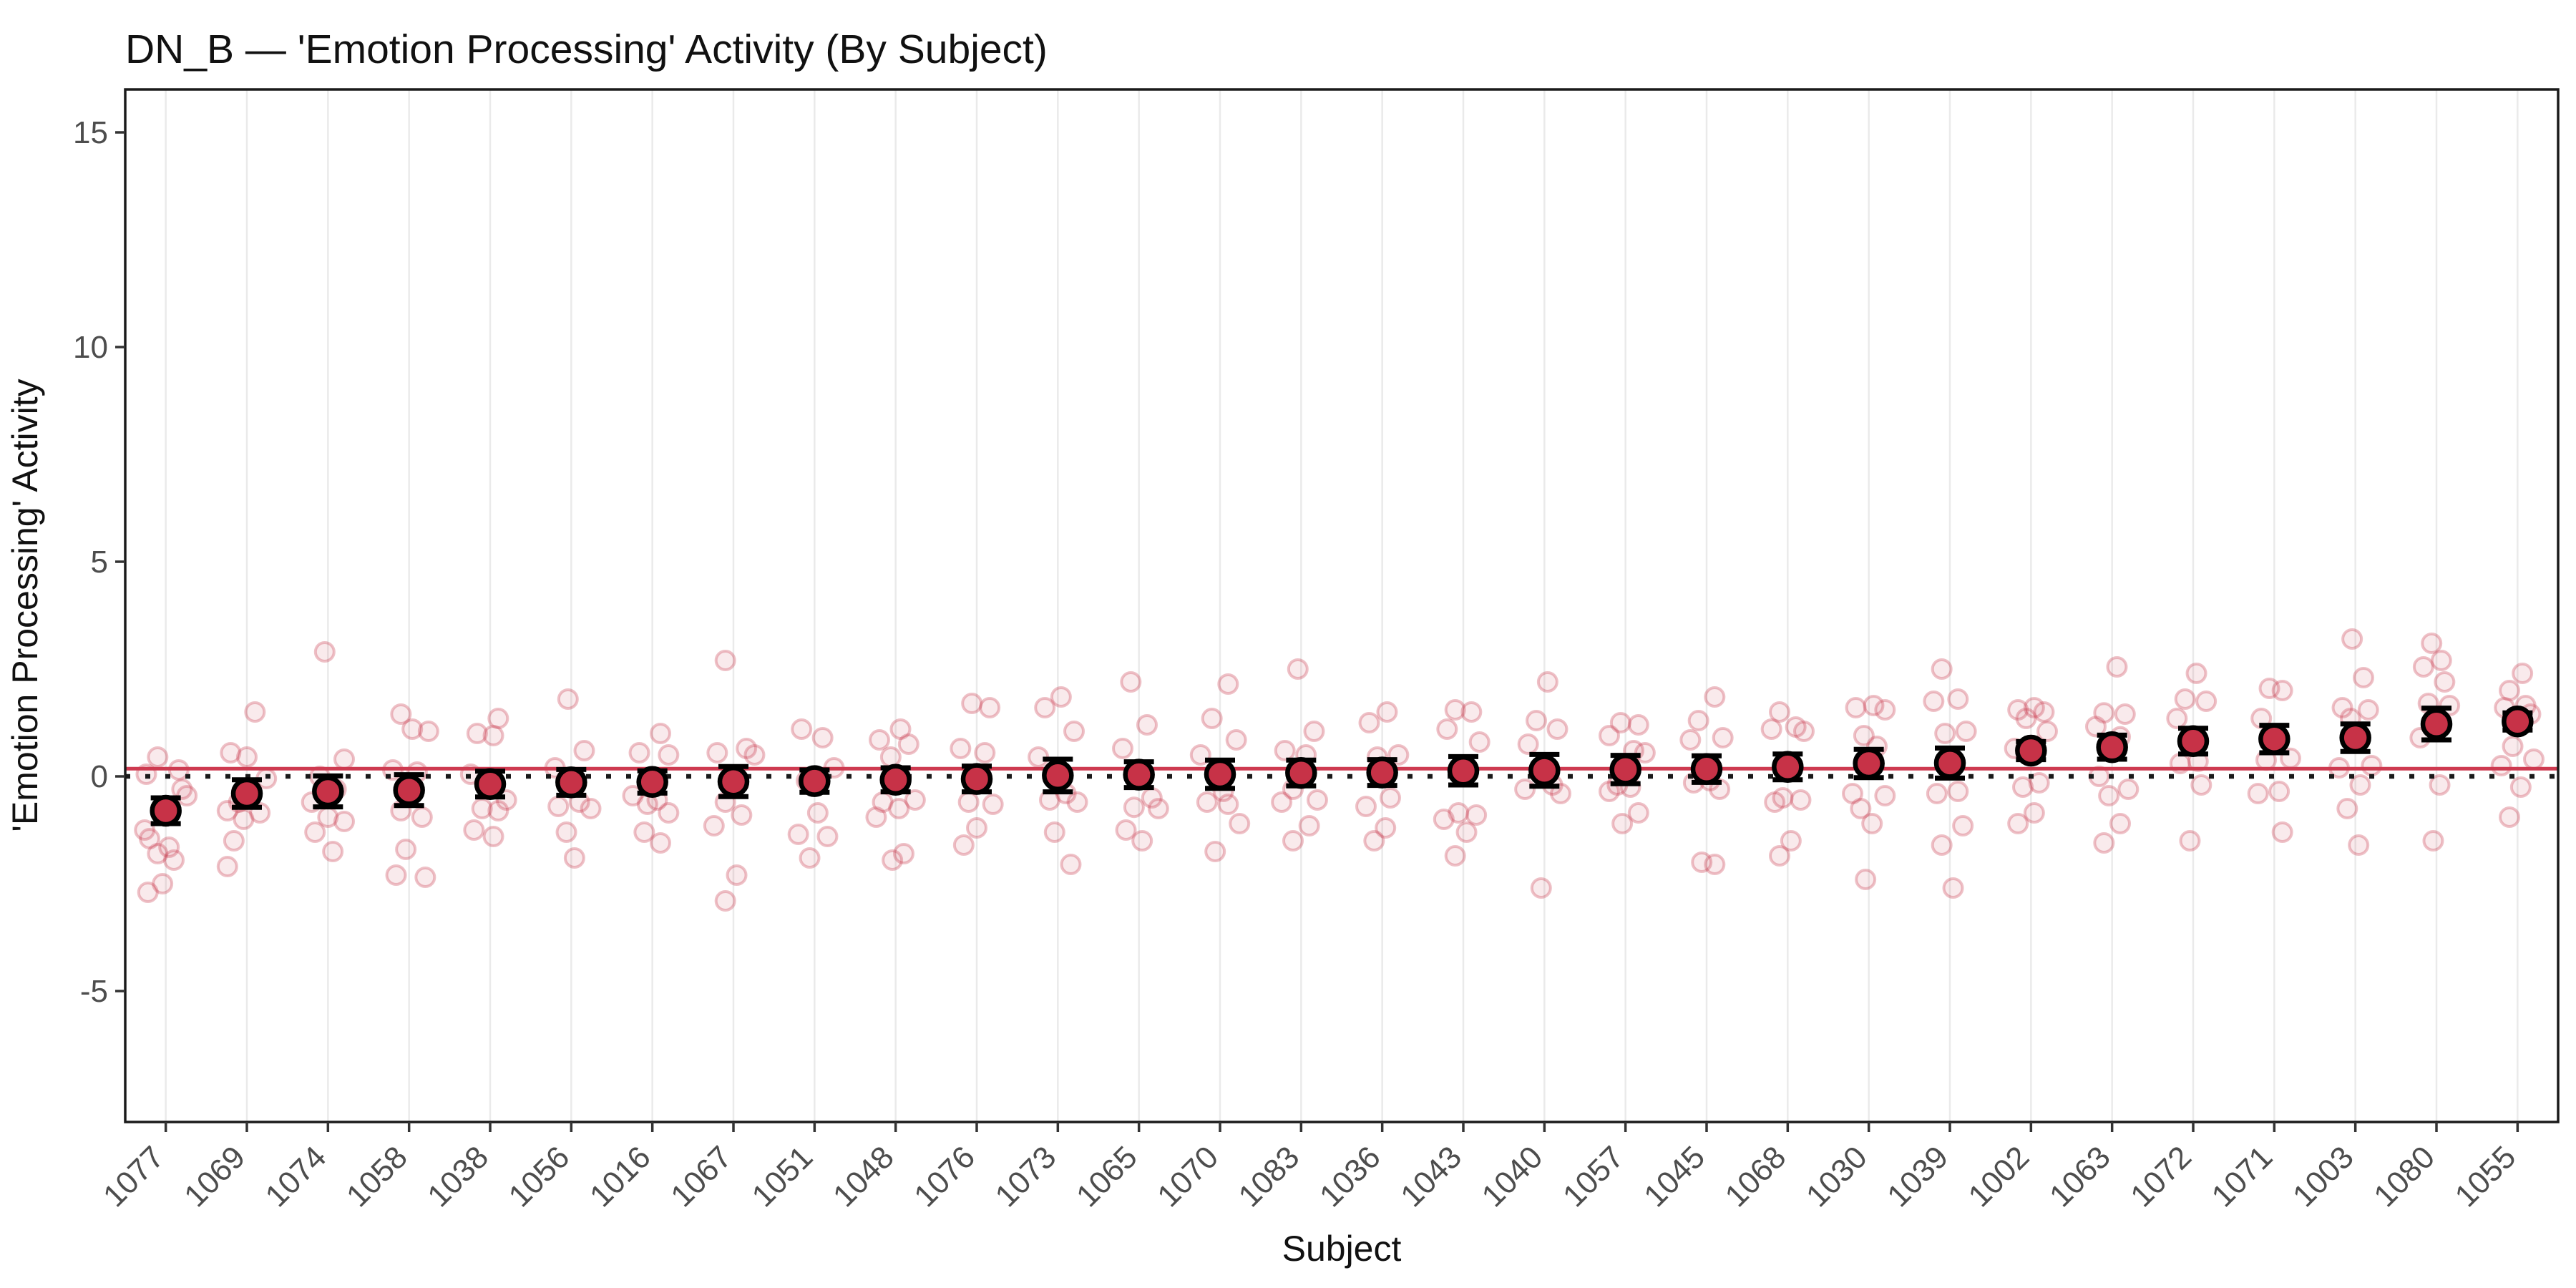  Describe the element at coordinates (377, 1176) in the screenshot. I see `x-tick-label: 1058` at that location.